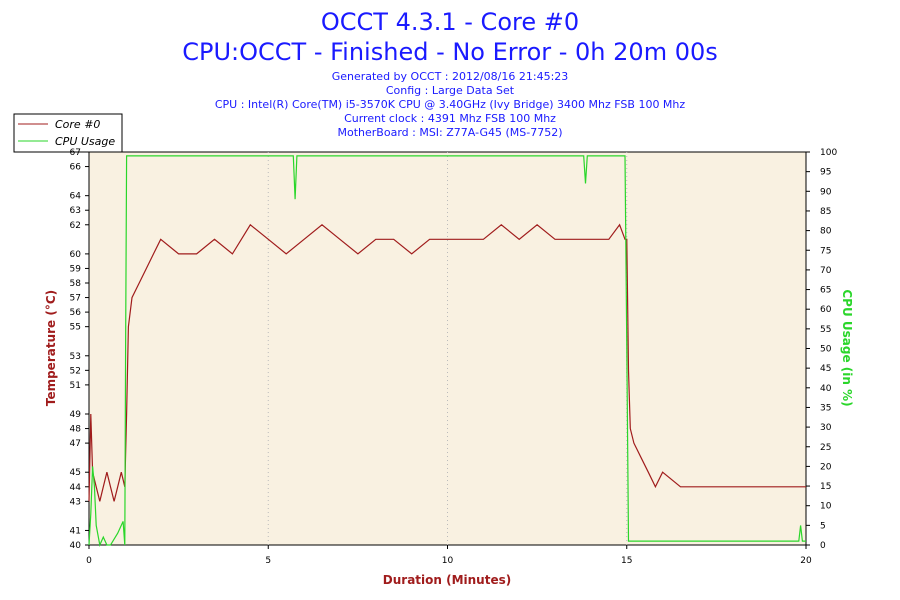 Image resolution: width=900 pixels, height=600 pixels. I want to click on y-left-tick-label: 52, so click(75, 371).